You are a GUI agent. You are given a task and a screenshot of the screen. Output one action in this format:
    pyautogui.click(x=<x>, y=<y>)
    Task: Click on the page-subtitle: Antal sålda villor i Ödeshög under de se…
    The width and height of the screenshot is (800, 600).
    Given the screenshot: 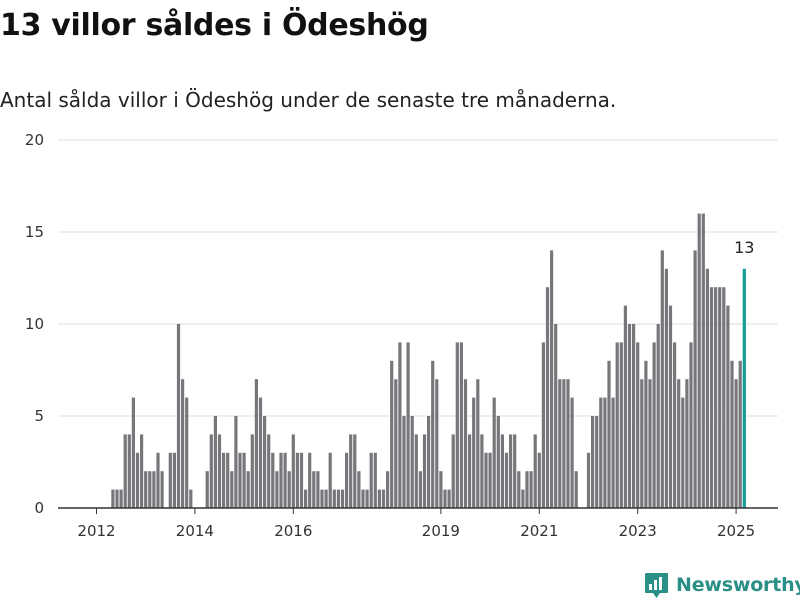 What is the action you would take?
    pyautogui.click(x=308, y=100)
    